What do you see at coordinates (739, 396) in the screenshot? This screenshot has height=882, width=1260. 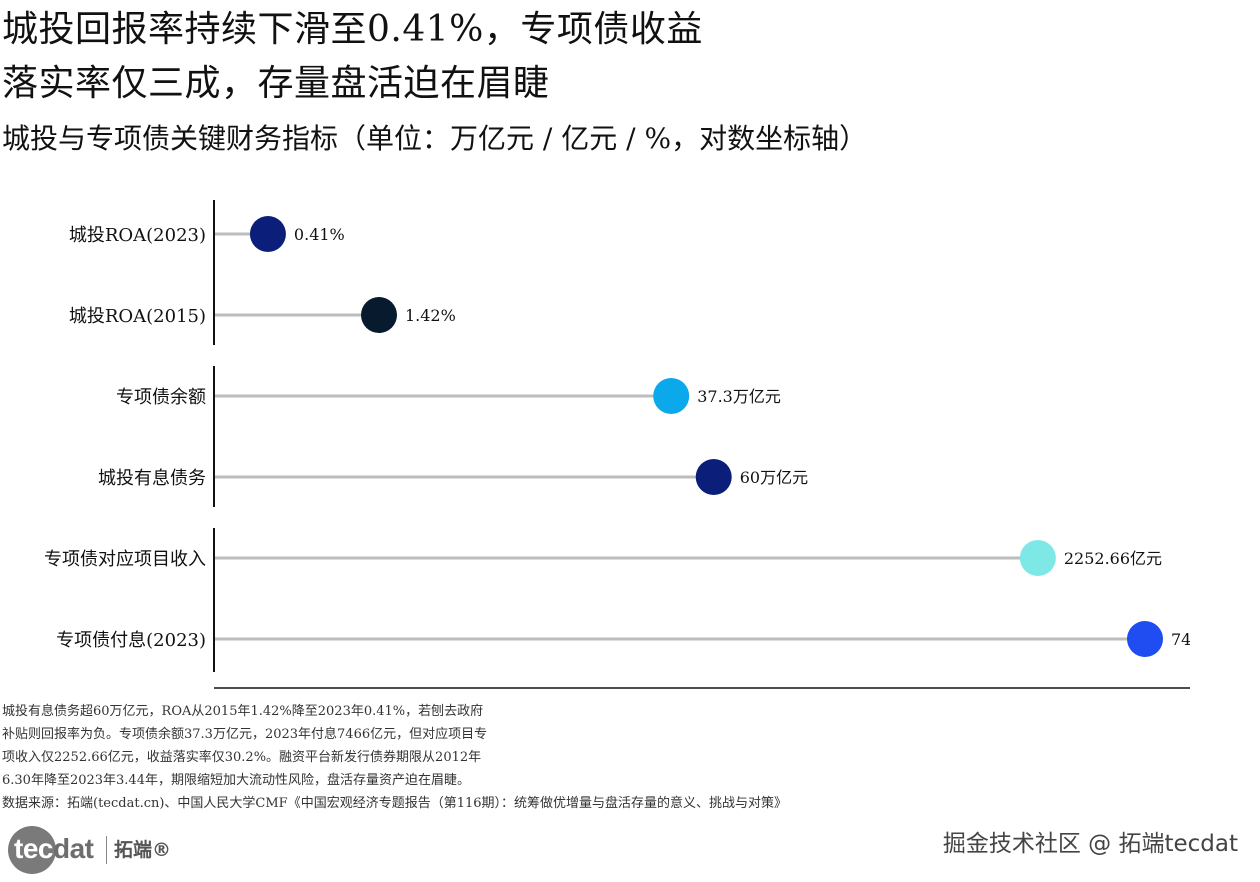 I see `value-label: 37.3万亿元` at bounding box center [739, 396].